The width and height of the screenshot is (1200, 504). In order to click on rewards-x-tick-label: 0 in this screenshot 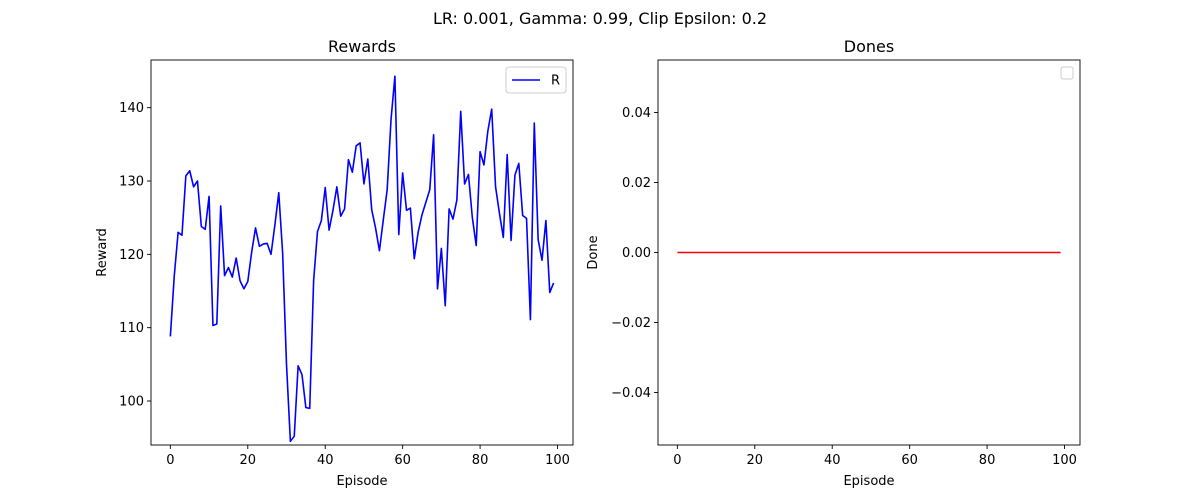, I will do `click(170, 460)`.